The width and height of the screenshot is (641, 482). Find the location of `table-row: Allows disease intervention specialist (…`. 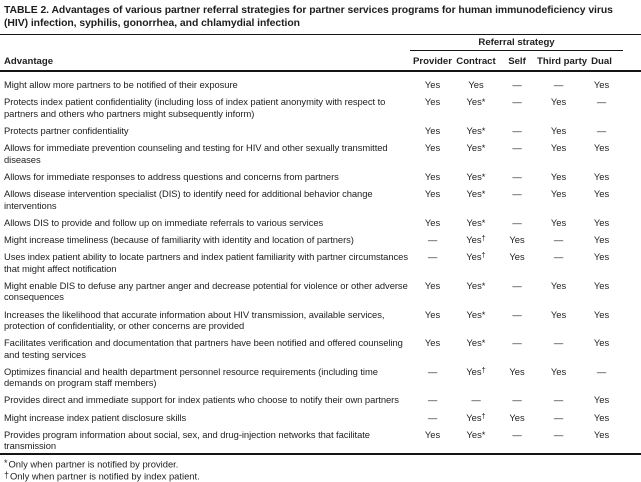

table-row: Allows disease intervention specialist (… is located at coordinates (320, 198).